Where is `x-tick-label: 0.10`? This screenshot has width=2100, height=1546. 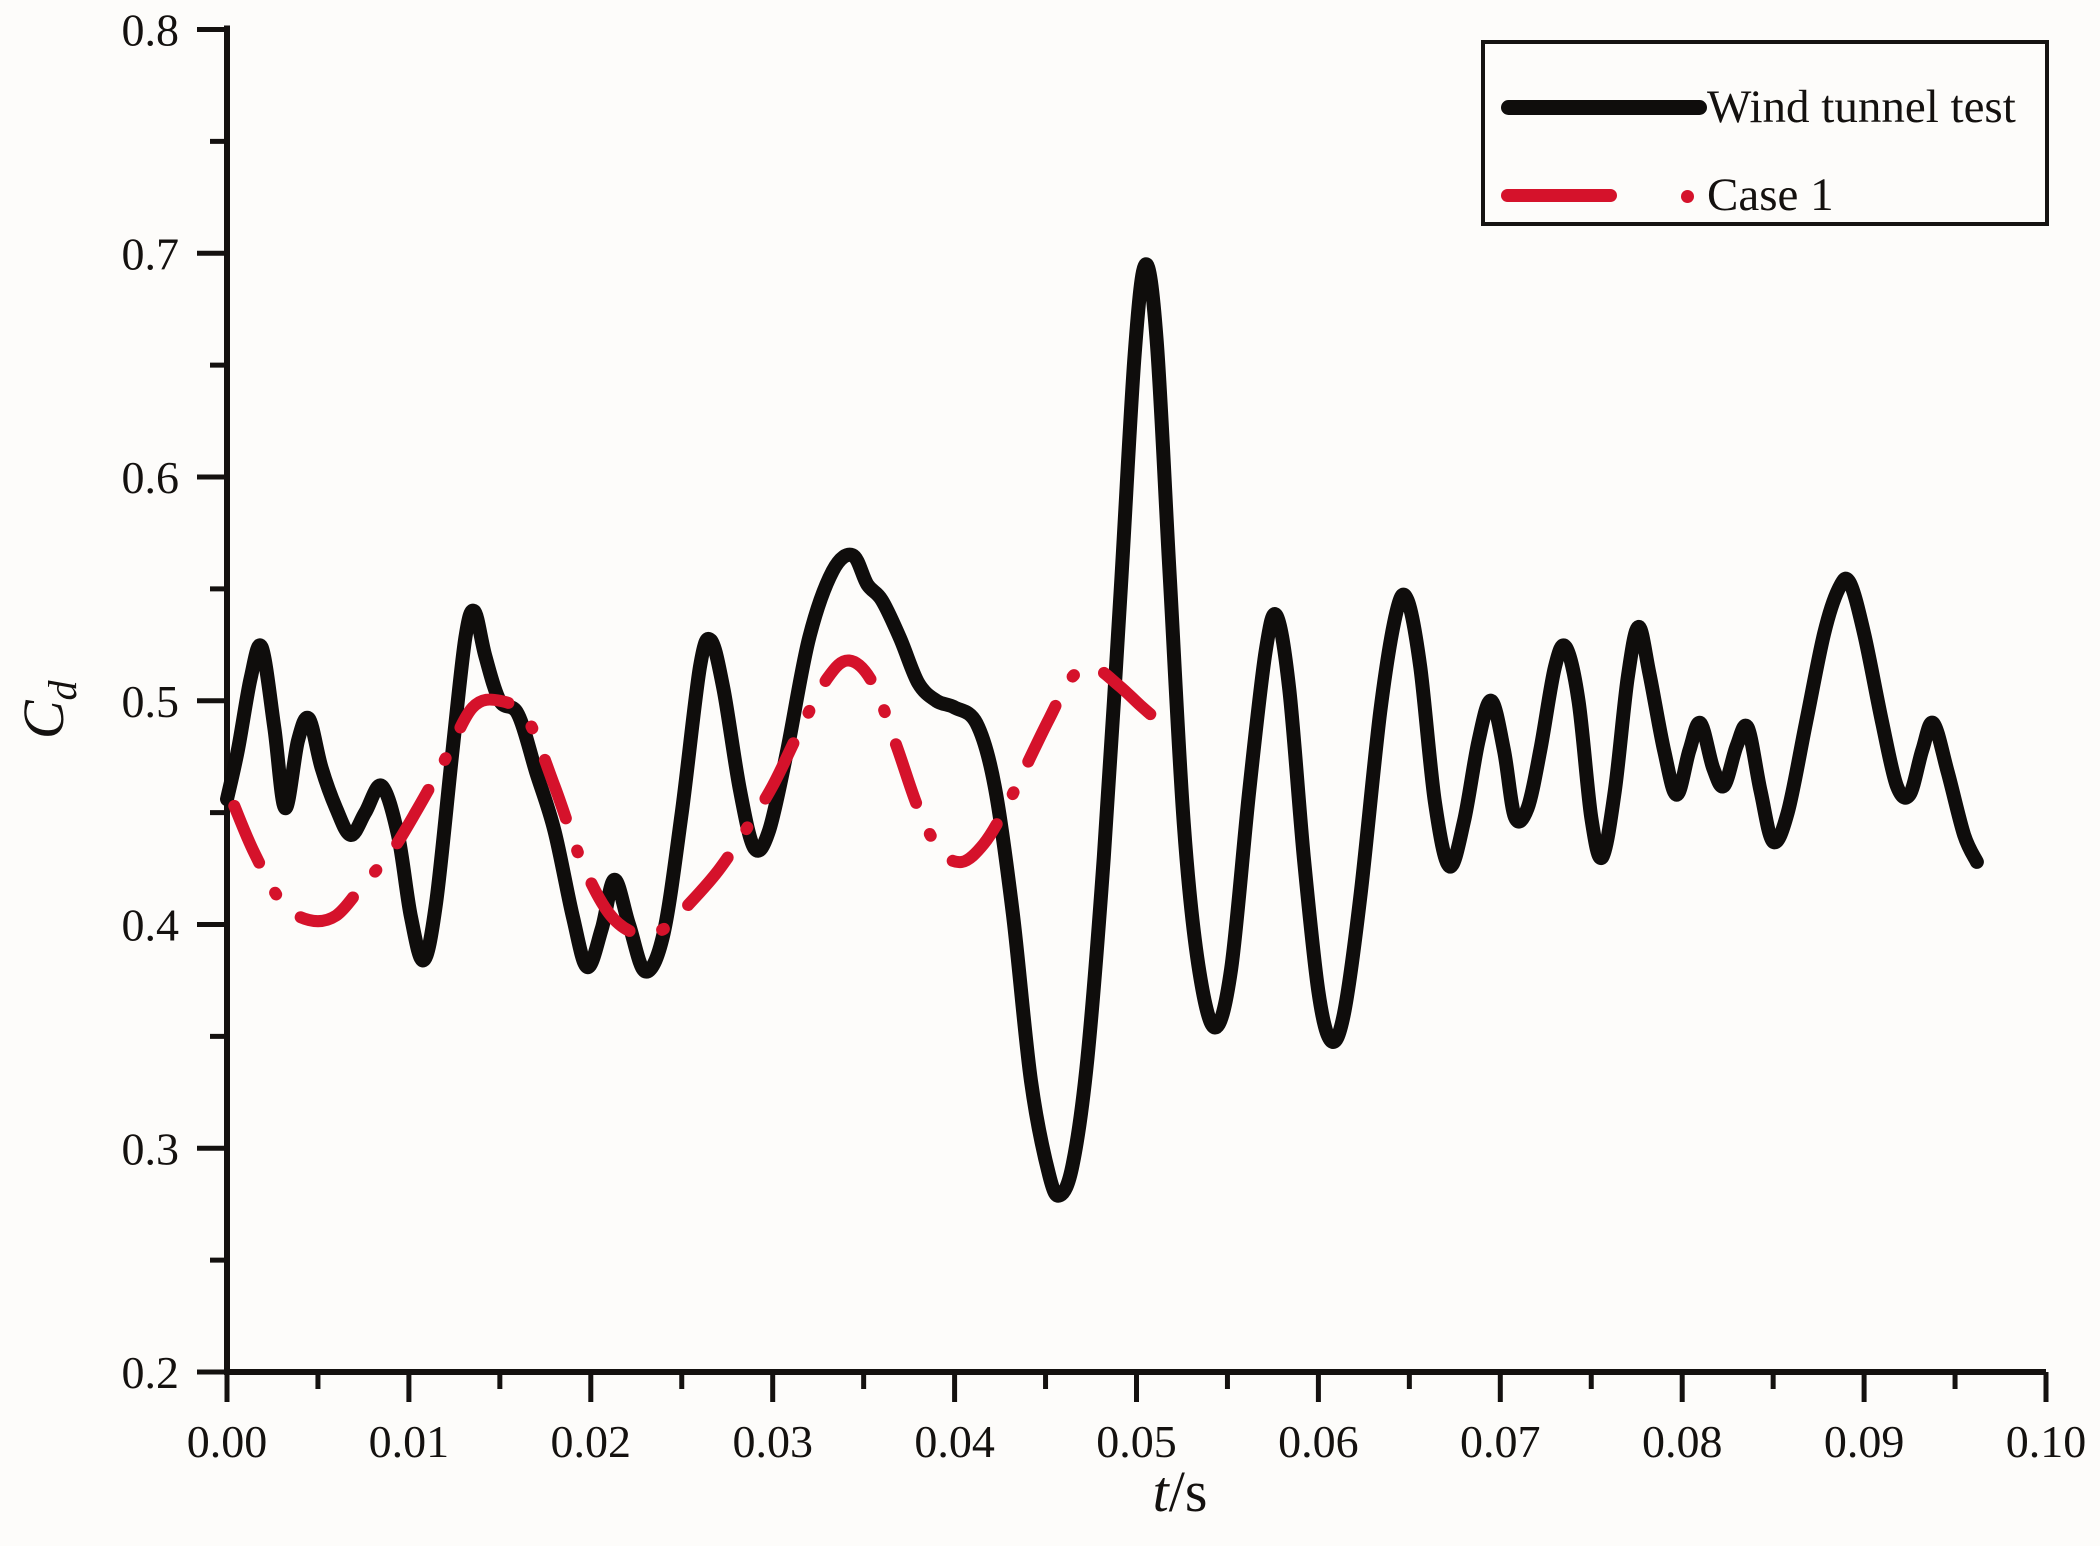
x-tick-label: 0.10 is located at coordinates (2046, 1441).